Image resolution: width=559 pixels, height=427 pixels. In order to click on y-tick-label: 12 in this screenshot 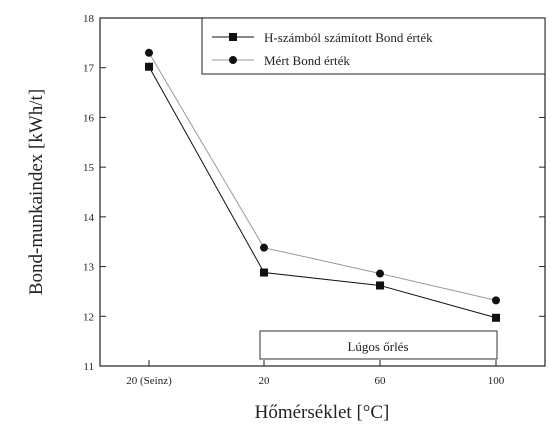, I will do `click(88, 317)`.